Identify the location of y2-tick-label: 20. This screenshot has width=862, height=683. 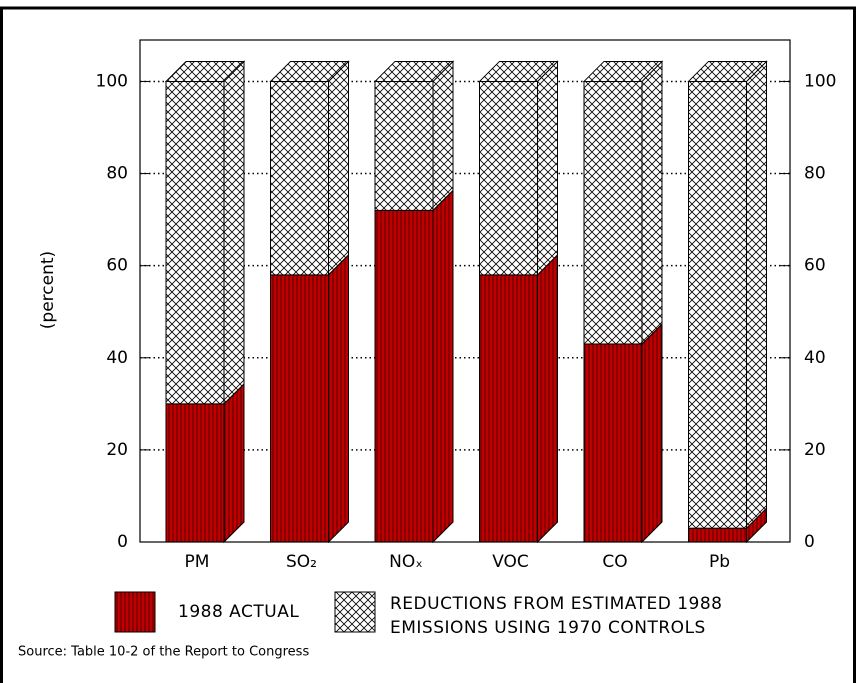
(815, 450).